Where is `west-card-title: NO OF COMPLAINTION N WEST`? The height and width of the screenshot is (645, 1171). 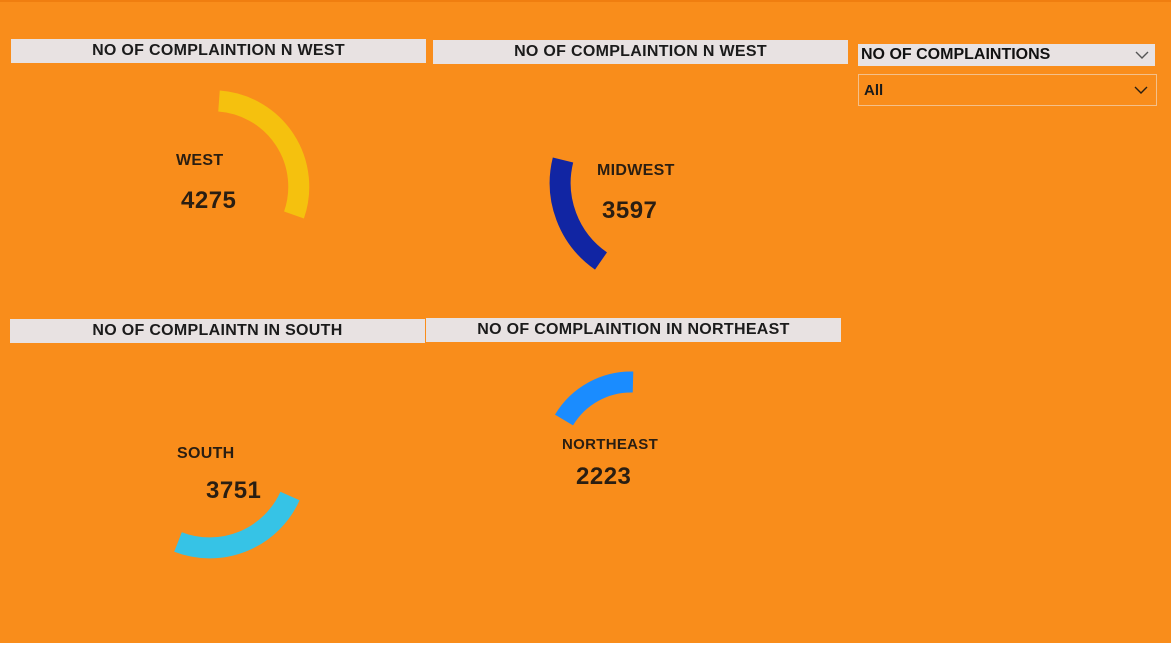 west-card-title: NO OF COMPLAINTION N WEST is located at coordinates (218, 51).